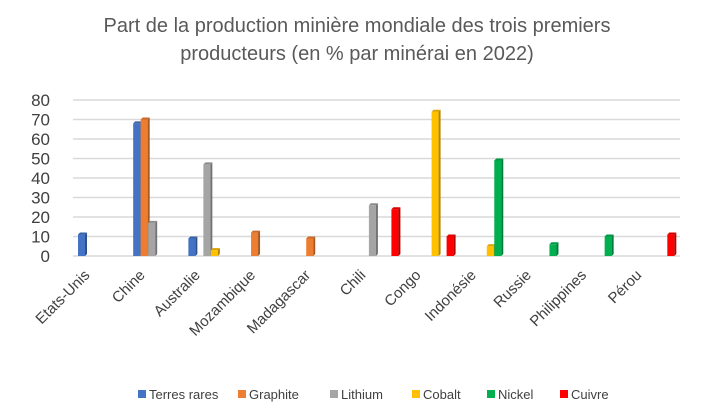 Image resolution: width=715 pixels, height=418 pixels. I want to click on x-category-label: Russie, so click(512, 289).